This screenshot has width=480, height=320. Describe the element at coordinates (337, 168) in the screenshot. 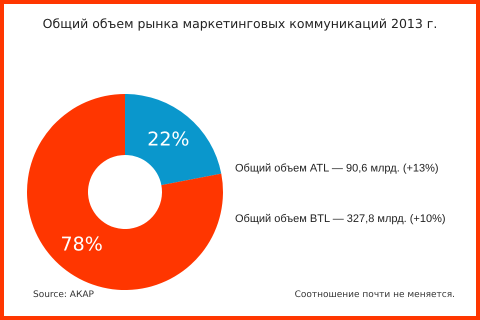

I see `slice-label: Общий объем ATL — 90,6 млрд. (+13%)` at that location.